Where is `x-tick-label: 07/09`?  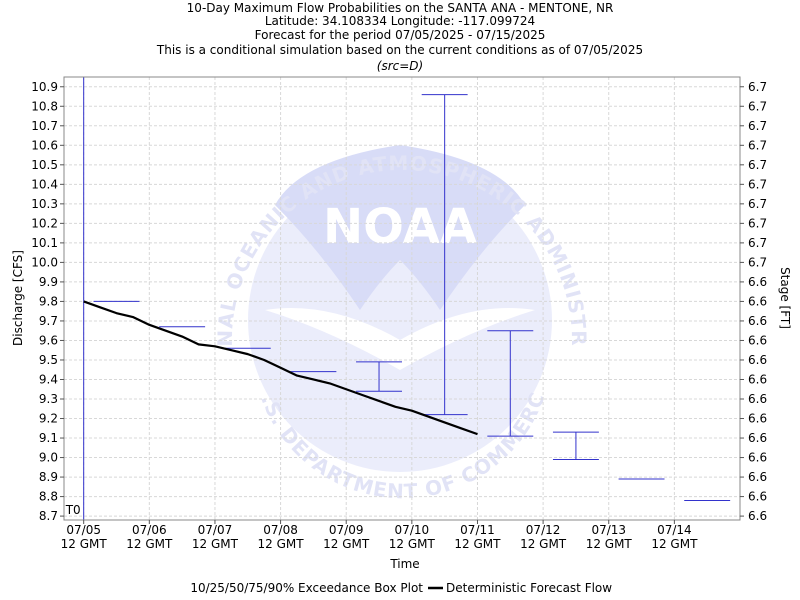
x-tick-label: 07/09 is located at coordinates (346, 530).